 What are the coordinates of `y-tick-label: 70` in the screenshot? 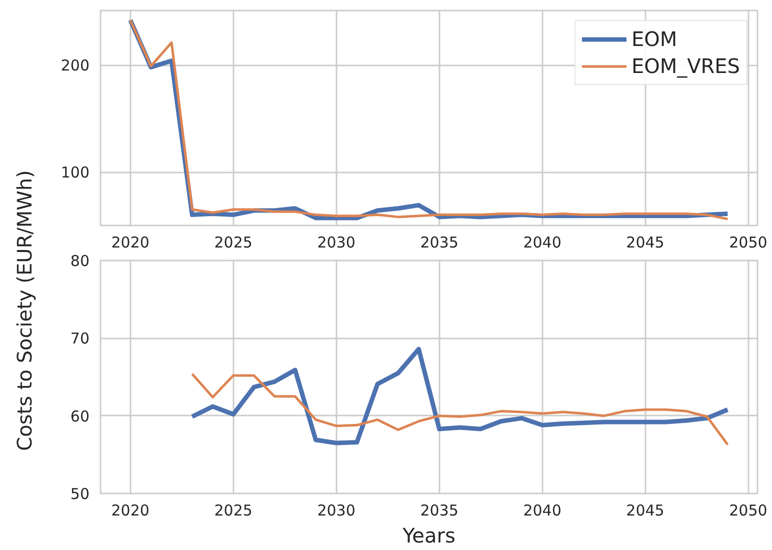 It's located at (80, 339).